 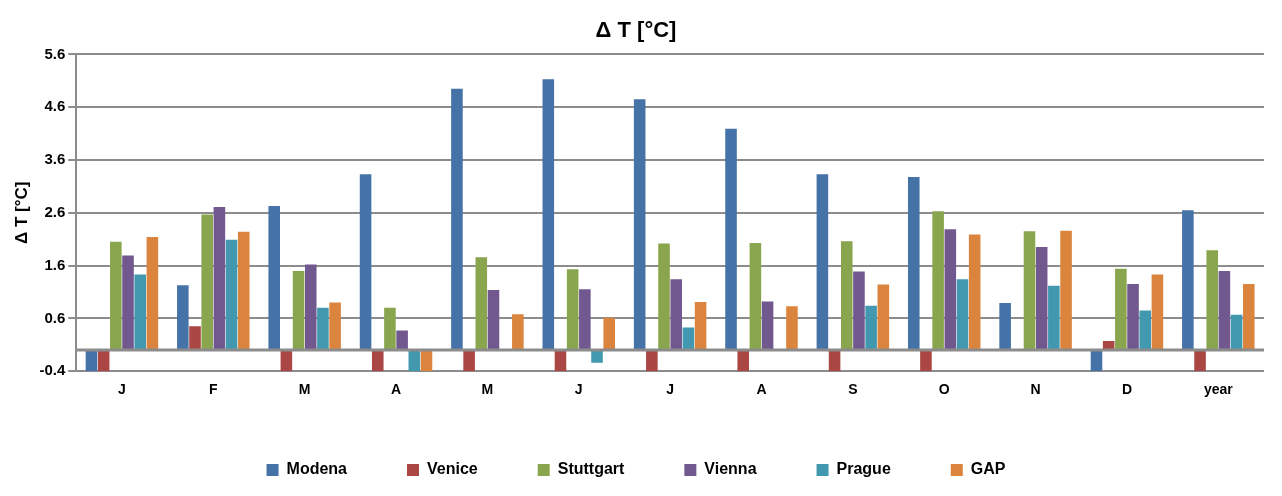 What do you see at coordinates (863, 469) in the screenshot?
I see `legend-label: Prague` at bounding box center [863, 469].